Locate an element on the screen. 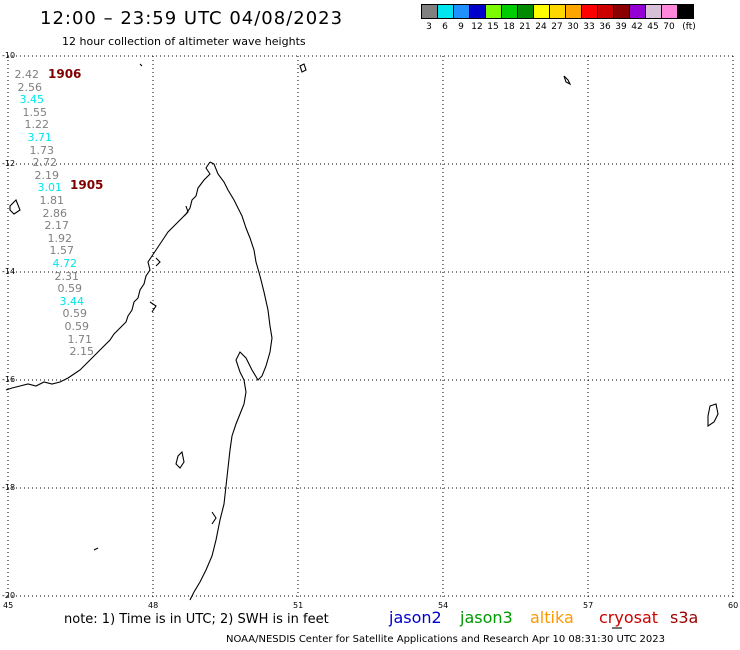 Image resolution: width=740 pixels, height=650 pixels. legend-label: 39 is located at coordinates (621, 27).